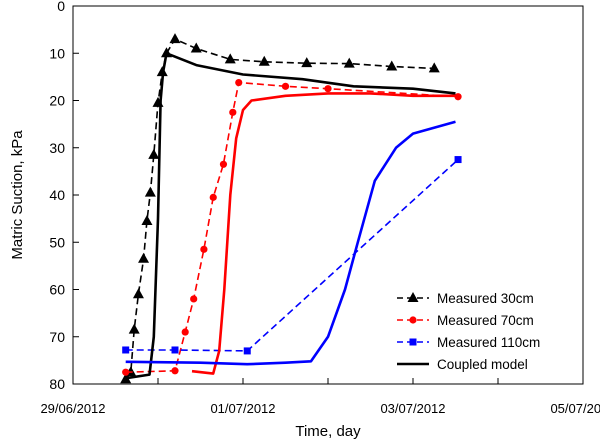 The image size is (600, 442). Describe the element at coordinates (57, 53) in the screenshot. I see `y-tick-label: 10` at that location.